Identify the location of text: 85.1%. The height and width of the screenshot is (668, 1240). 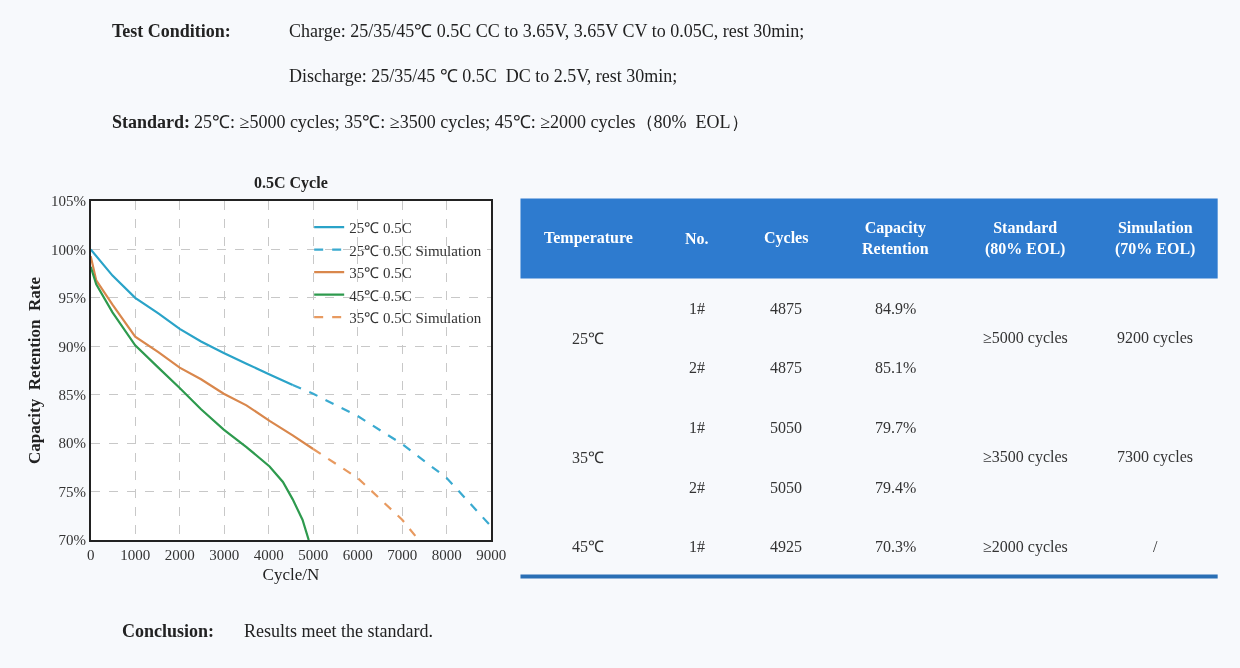
(896, 367).